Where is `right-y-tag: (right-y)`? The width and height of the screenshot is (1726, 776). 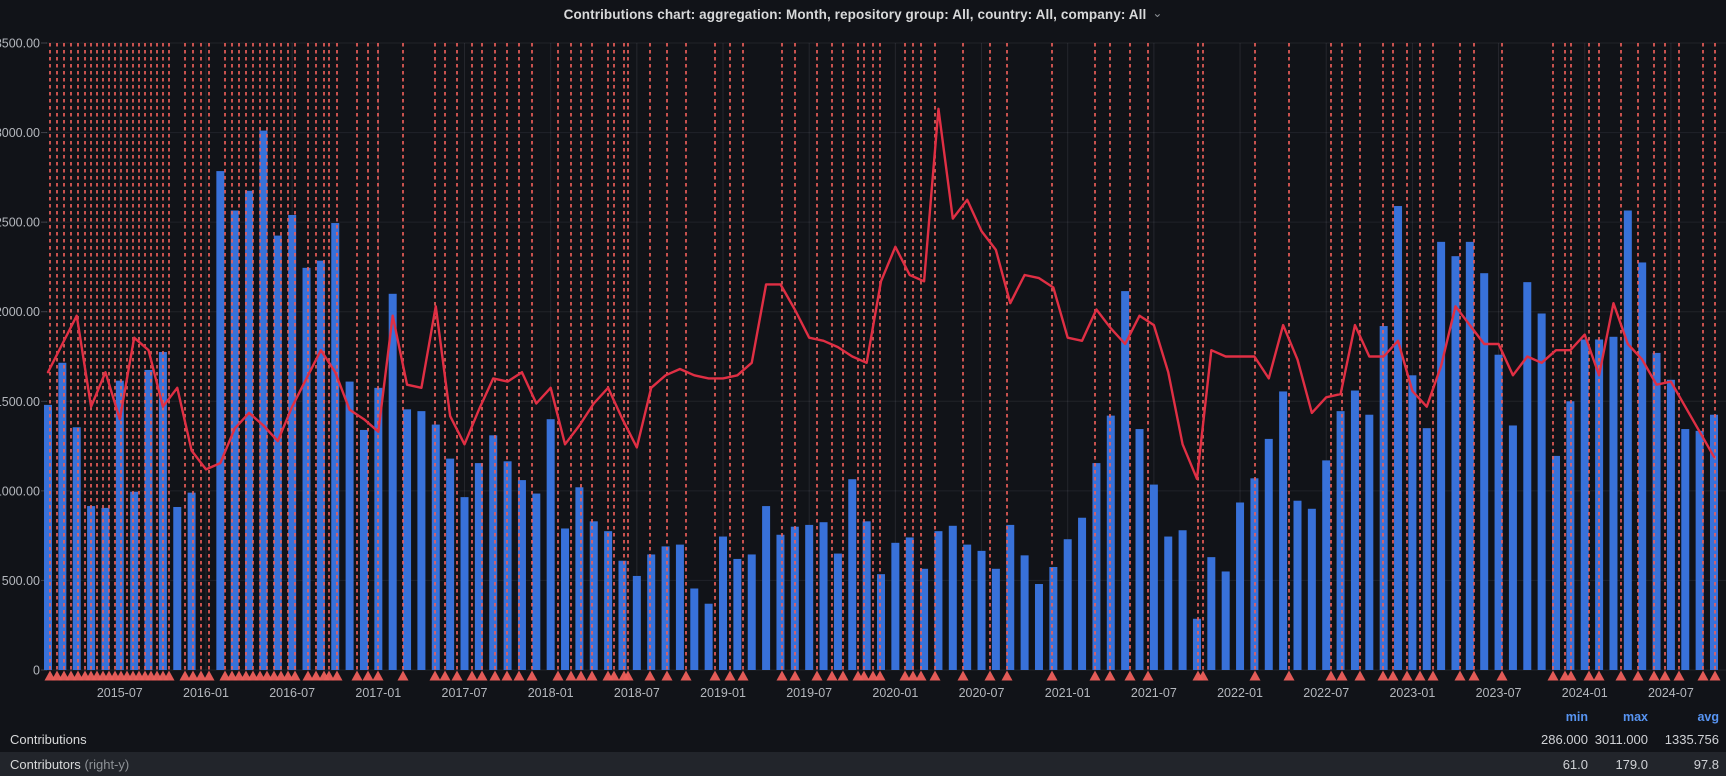
right-y-tag: (right-y) is located at coordinates (106, 764).